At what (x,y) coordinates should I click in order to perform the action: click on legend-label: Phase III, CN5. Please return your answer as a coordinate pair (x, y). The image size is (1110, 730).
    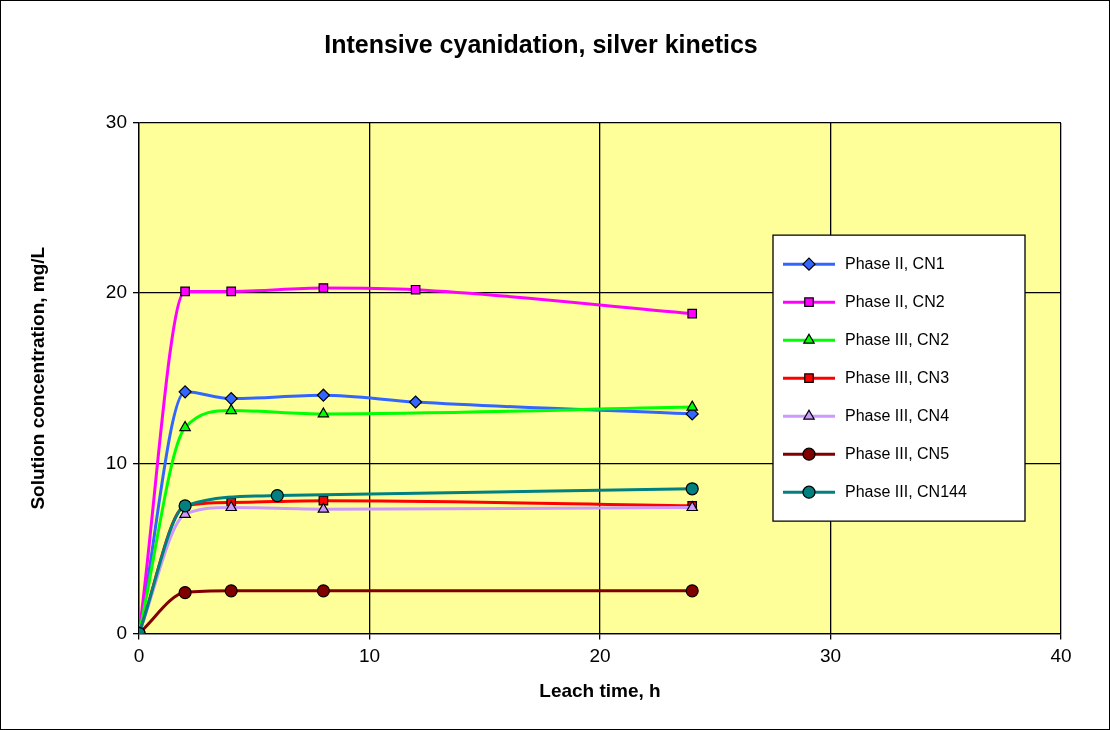
    Looking at the image, I should click on (897, 453).